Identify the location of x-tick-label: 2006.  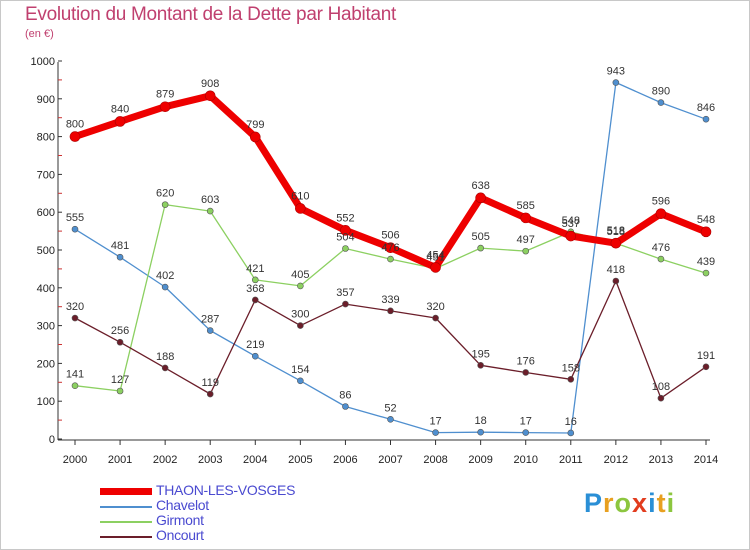
(345, 460).